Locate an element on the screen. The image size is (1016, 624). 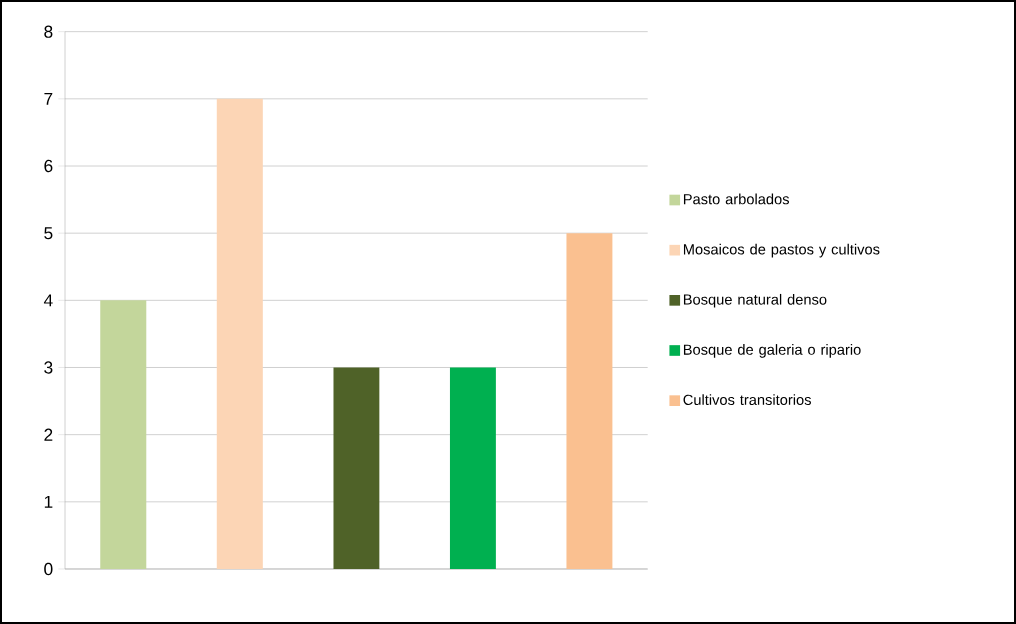
y-tick-label: 1 is located at coordinates (48, 501).